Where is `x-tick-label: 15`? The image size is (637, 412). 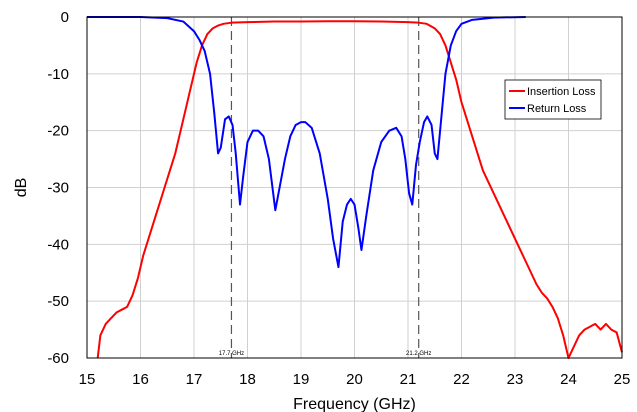 x-tick-label: 15 is located at coordinates (87, 379).